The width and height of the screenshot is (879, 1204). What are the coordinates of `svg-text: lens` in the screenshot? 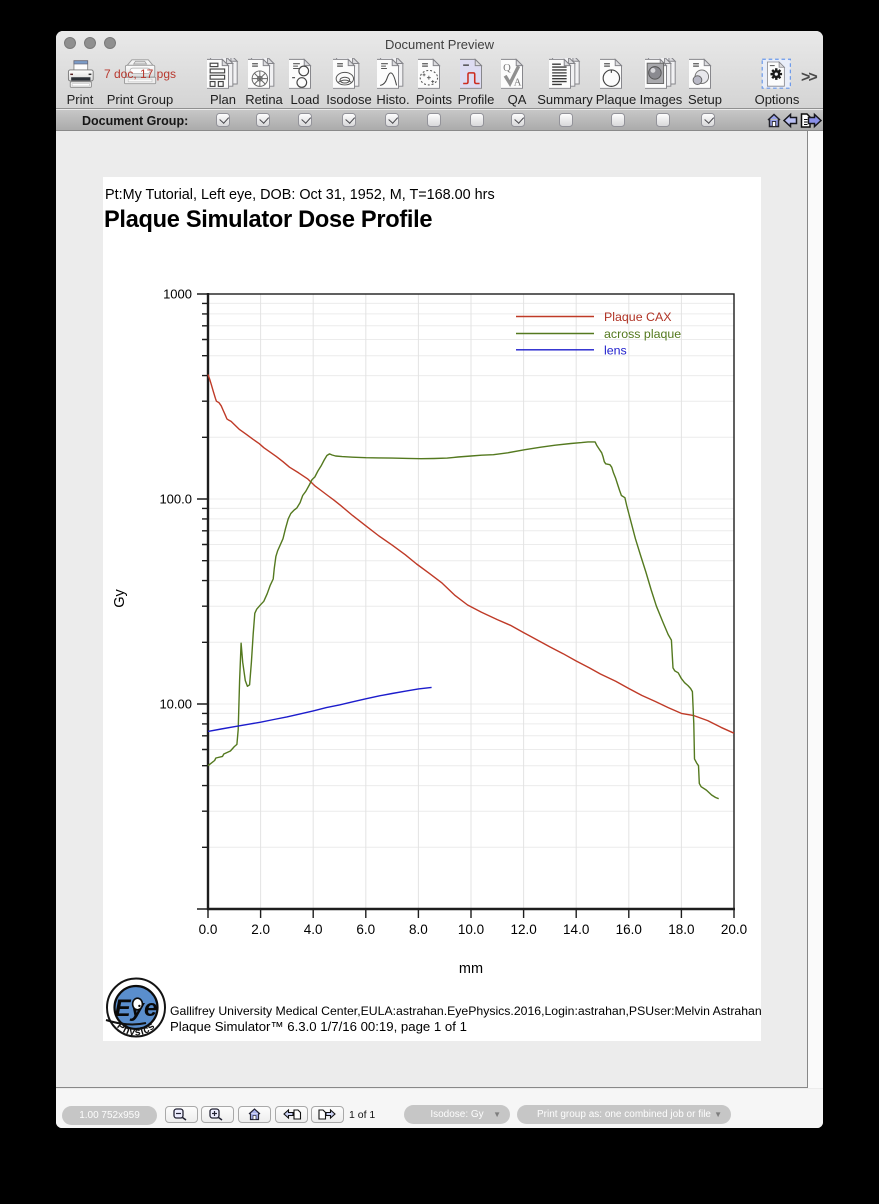 It's located at (615, 350).